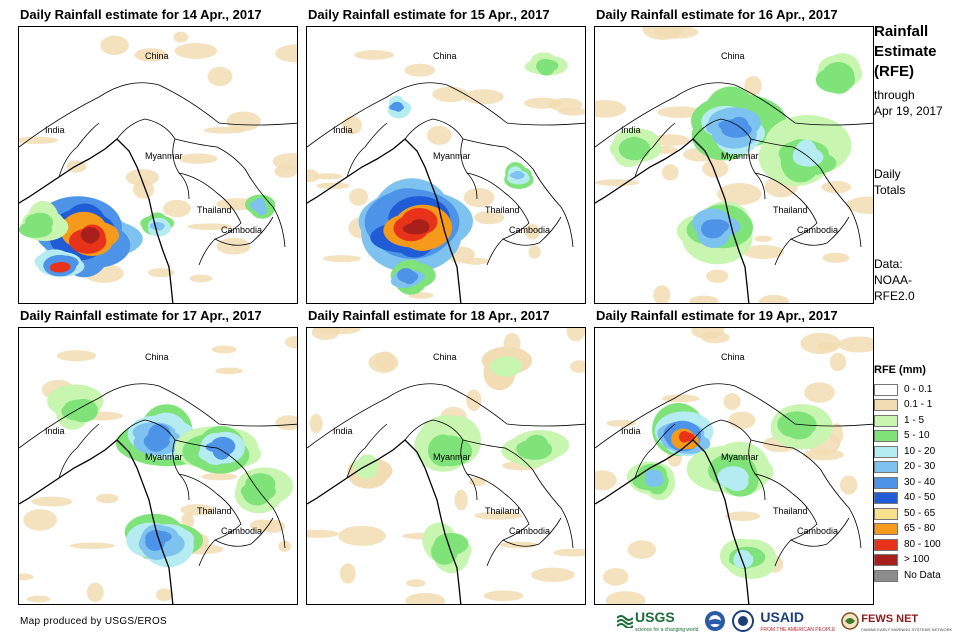 This screenshot has width=967, height=639. What do you see at coordinates (94, 621) in the screenshot?
I see `map-credit: Map produced by USGS/EROS` at bounding box center [94, 621].